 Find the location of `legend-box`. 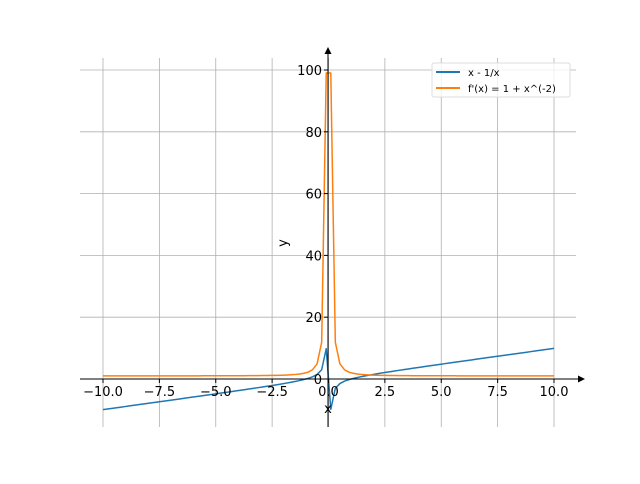

legend-box is located at coordinates (501, 80).